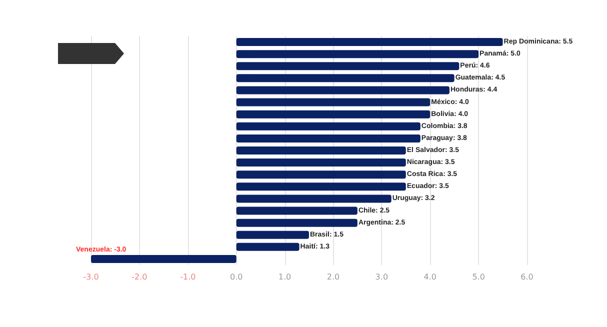 The width and height of the screenshot is (607, 327). I want to click on x-tick-label: 0.0, so click(236, 277).